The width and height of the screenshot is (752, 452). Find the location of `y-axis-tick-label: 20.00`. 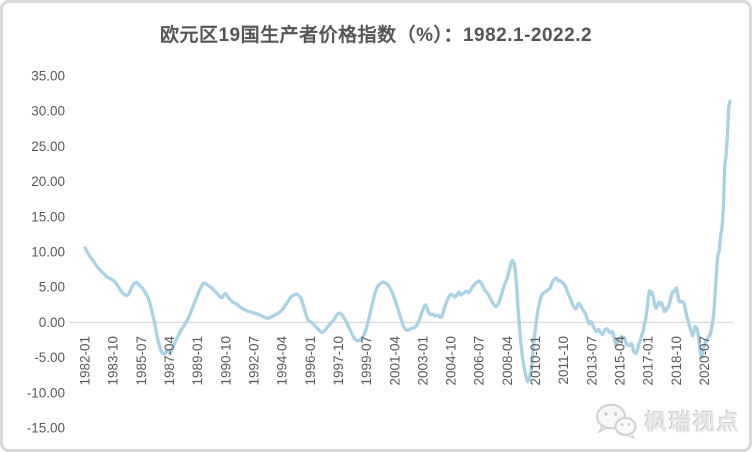

y-axis-tick-label: 20.00 is located at coordinates (48, 181).